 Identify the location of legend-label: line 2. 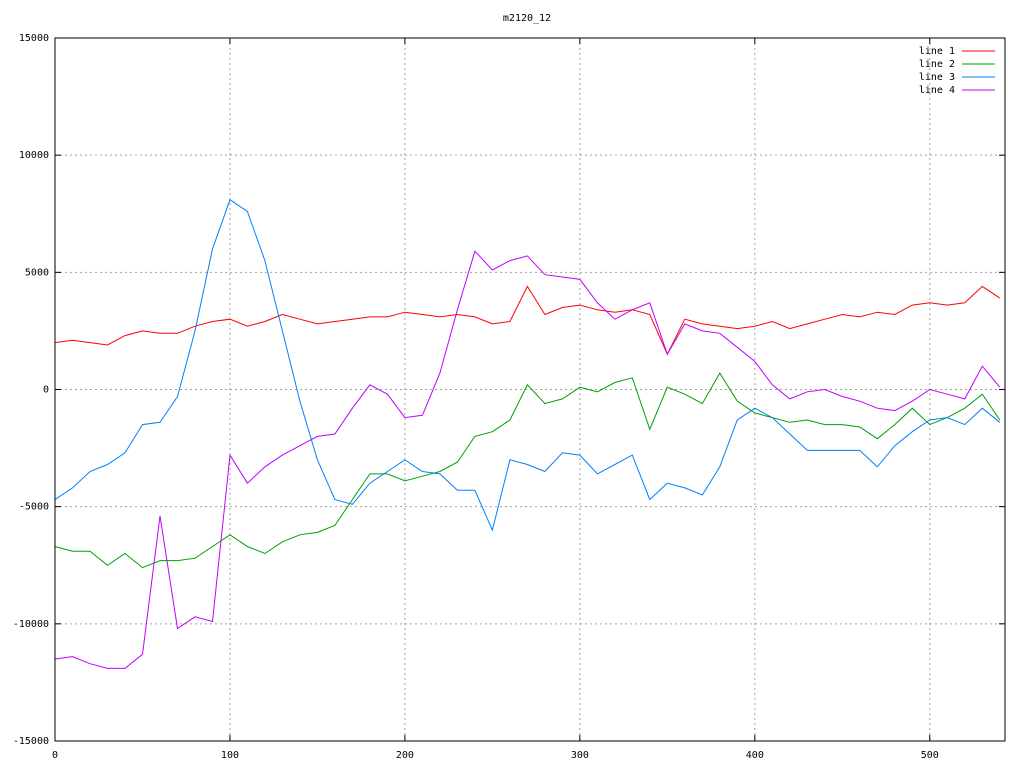
(937, 64).